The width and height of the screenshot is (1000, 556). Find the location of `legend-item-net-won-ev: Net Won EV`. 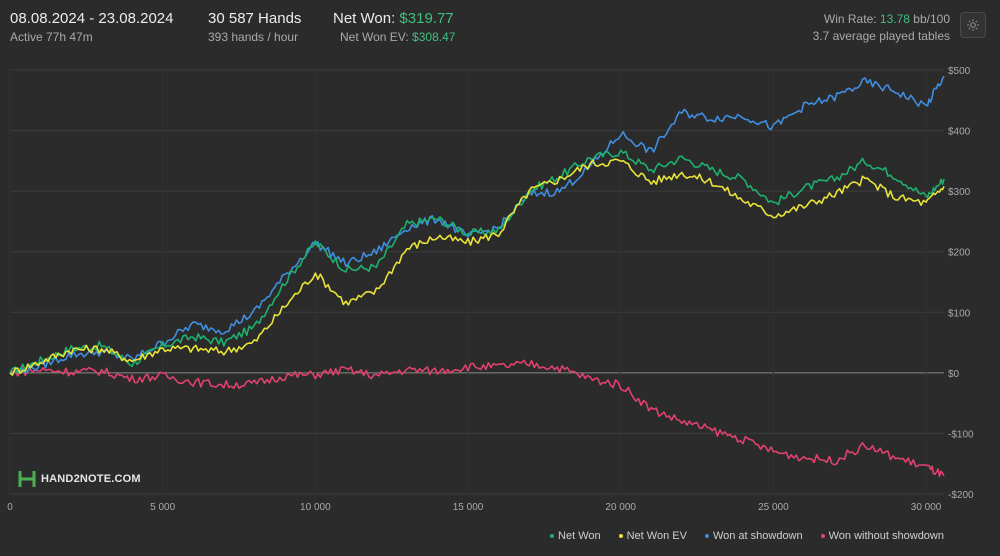

legend-item-net-won-ev: Net Won EV is located at coordinates (652, 536).